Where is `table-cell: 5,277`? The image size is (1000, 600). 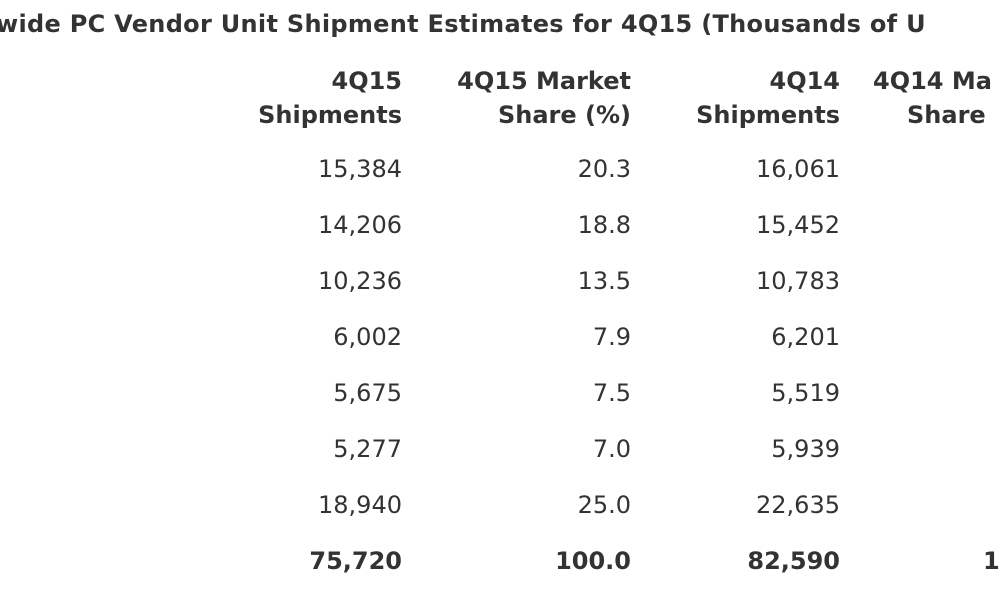
table-cell: 5,277 is located at coordinates (367, 449).